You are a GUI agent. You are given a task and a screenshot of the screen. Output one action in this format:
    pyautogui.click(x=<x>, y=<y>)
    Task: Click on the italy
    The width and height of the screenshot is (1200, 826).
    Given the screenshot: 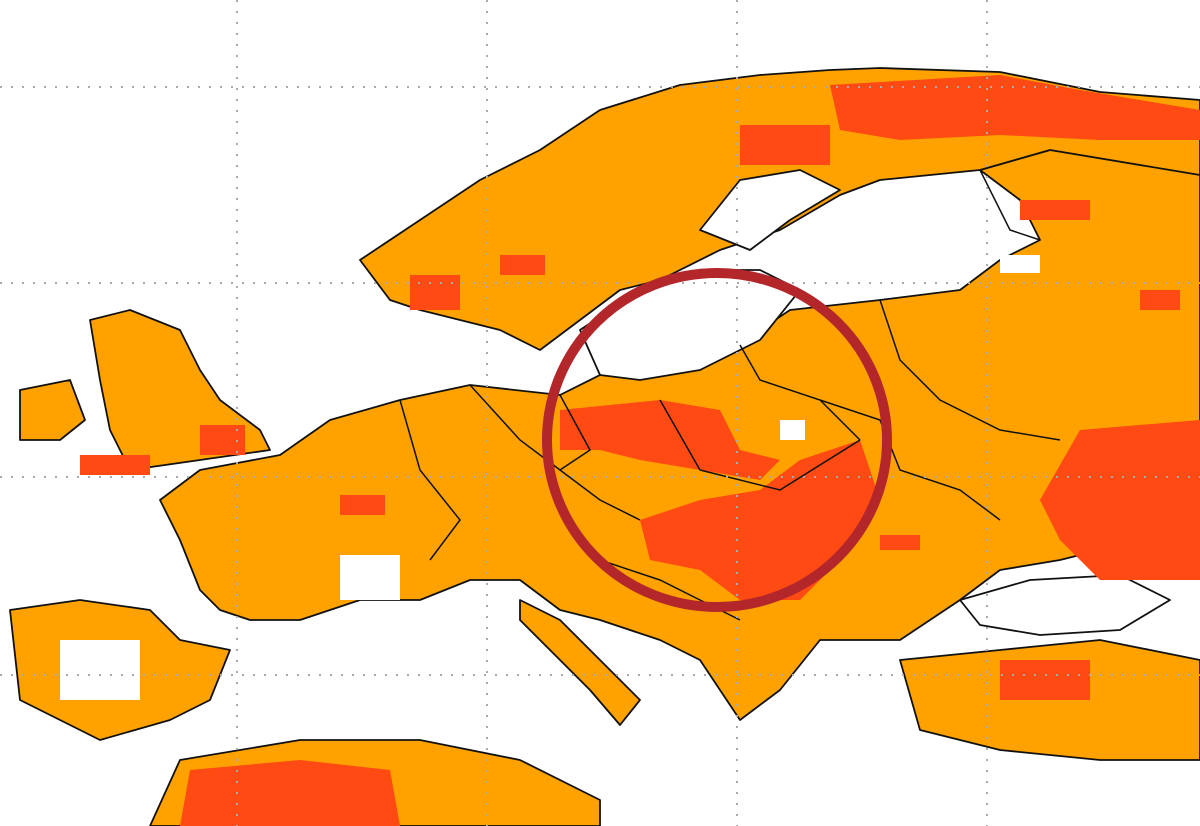 What is the action you would take?
    pyautogui.click(x=580, y=662)
    